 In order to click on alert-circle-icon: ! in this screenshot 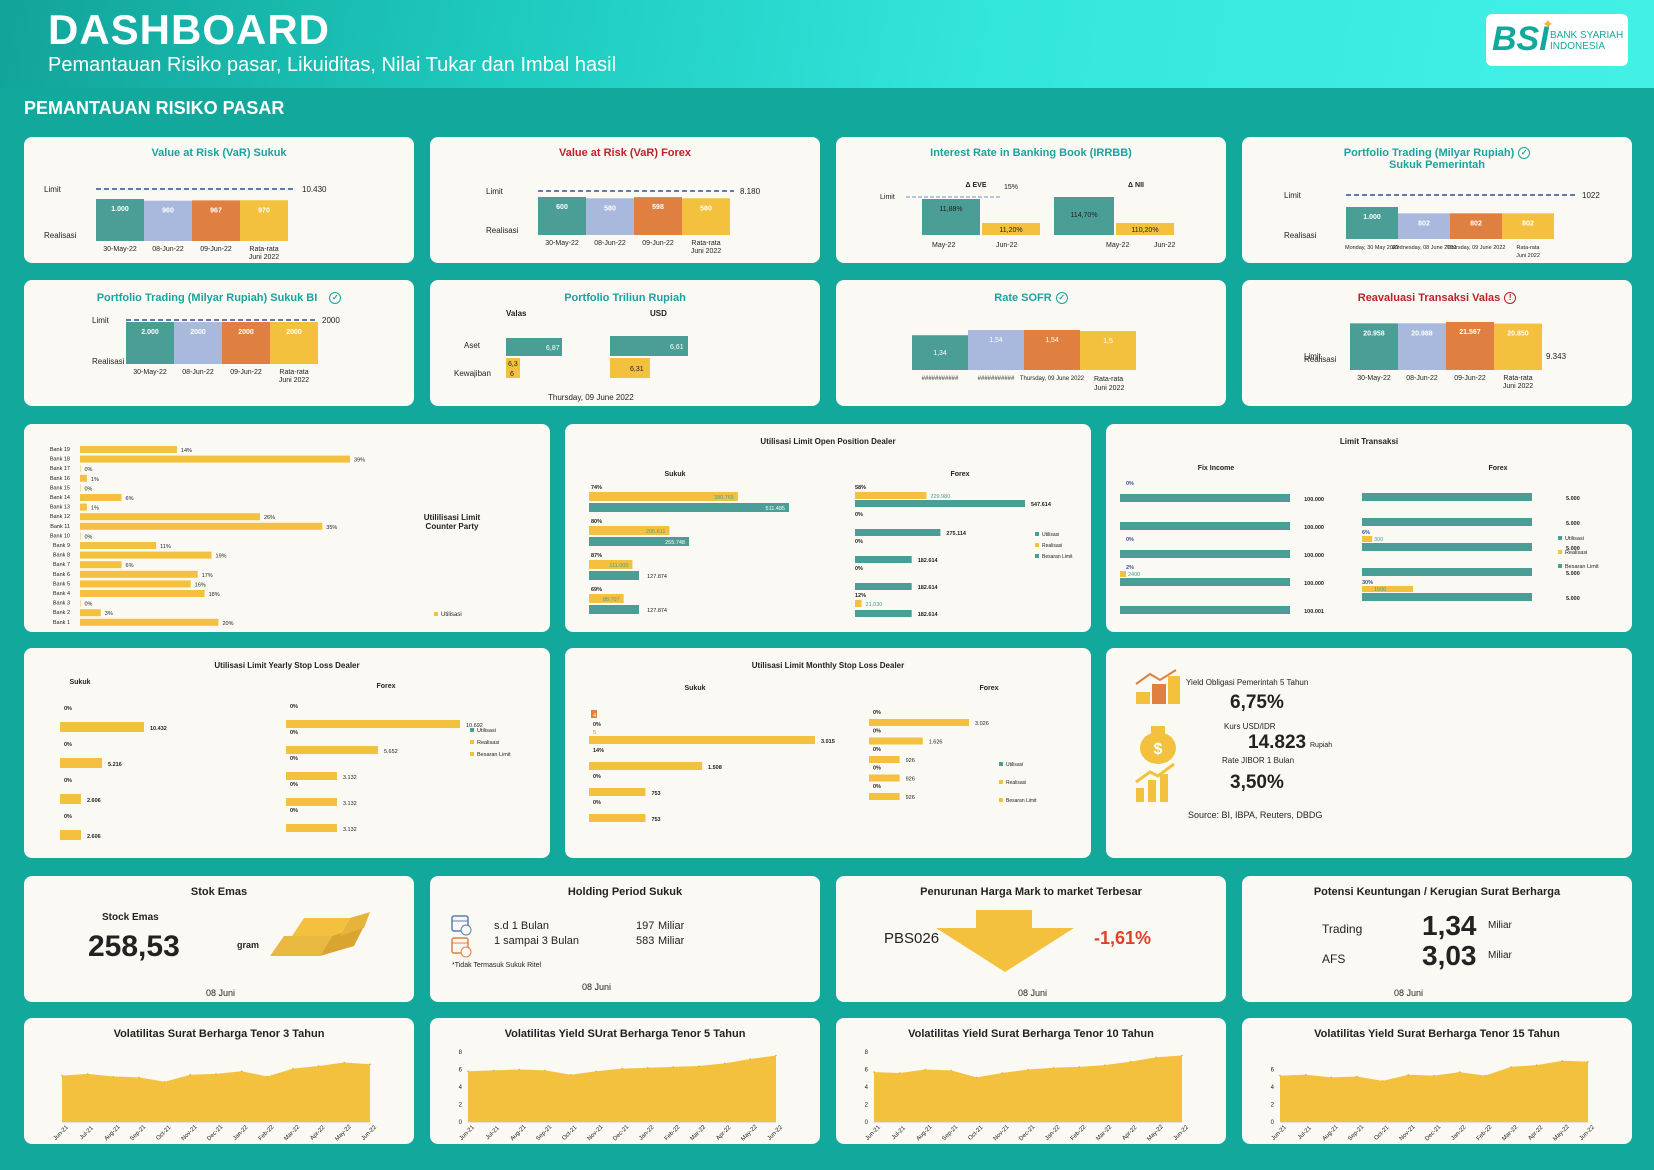, I will do `click(1510, 298)`.